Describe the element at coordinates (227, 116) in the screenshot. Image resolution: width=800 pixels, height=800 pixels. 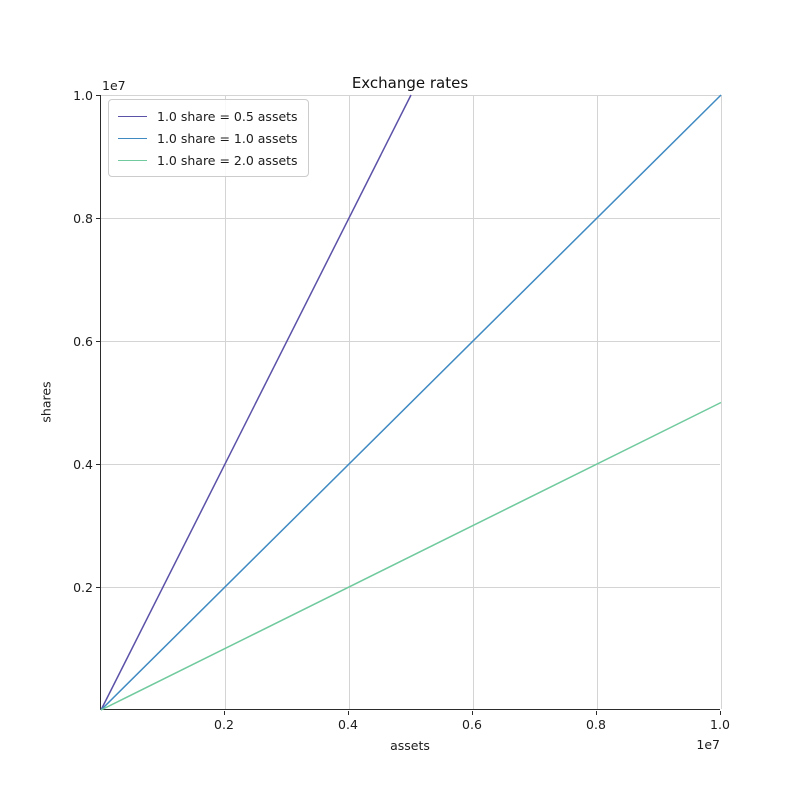
I see `legend-label-0: 1.0 share = 0.5 assets` at that location.